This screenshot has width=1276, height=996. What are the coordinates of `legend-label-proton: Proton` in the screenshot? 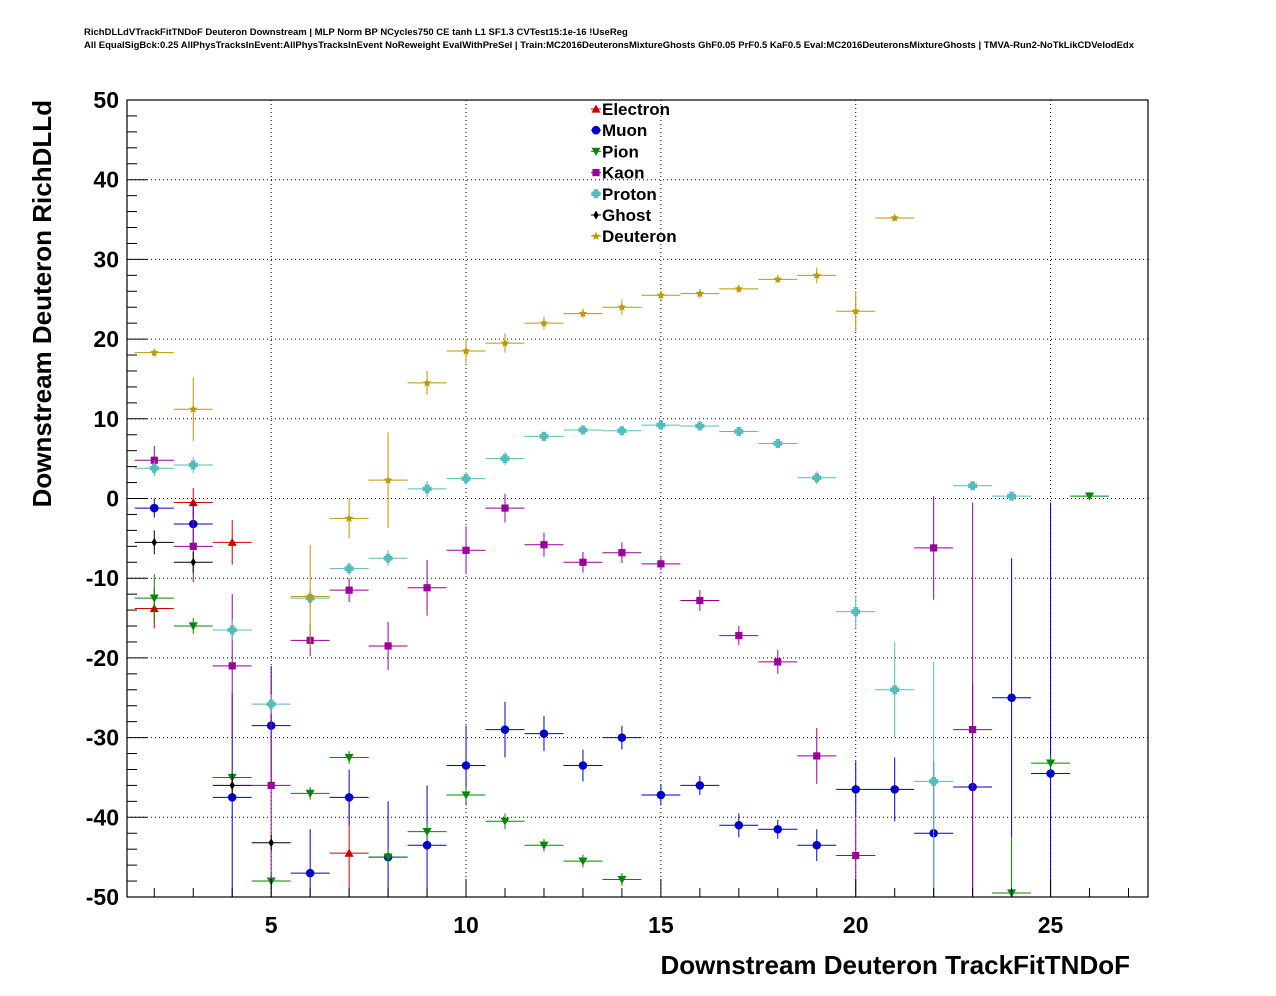 It's located at (629, 194).